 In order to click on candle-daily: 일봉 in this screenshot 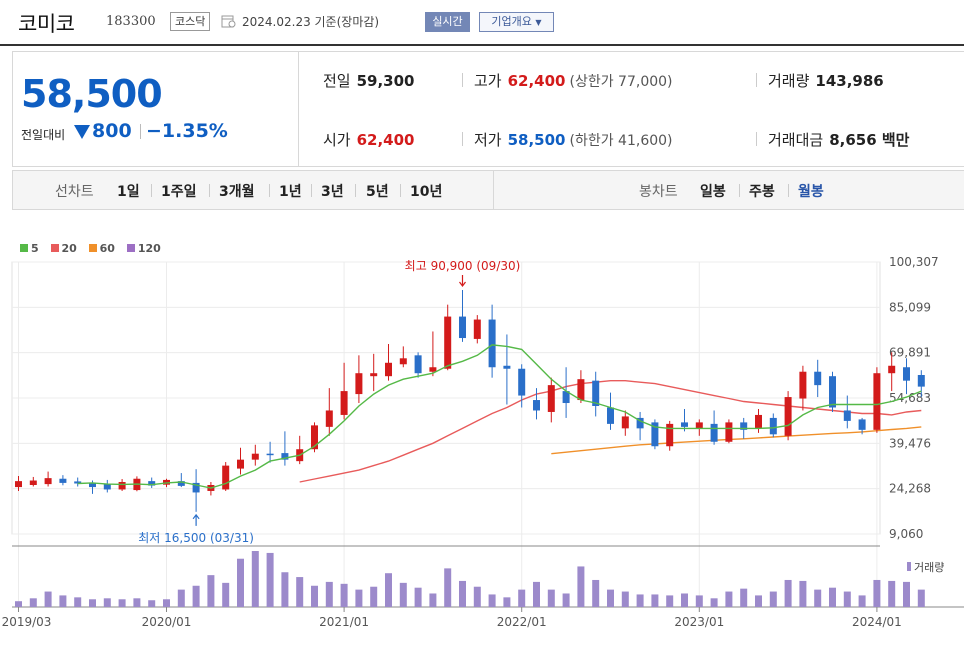, I will do `click(713, 192)`.